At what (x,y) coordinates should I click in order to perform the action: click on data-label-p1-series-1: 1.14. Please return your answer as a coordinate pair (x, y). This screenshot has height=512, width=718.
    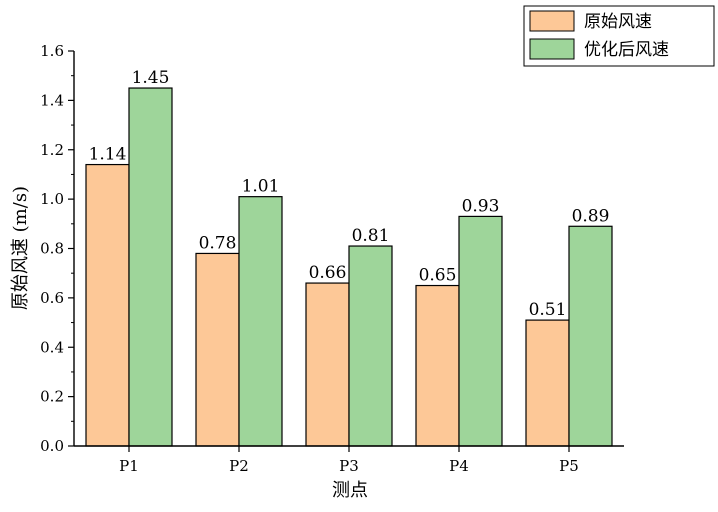
    Looking at the image, I should click on (108, 155).